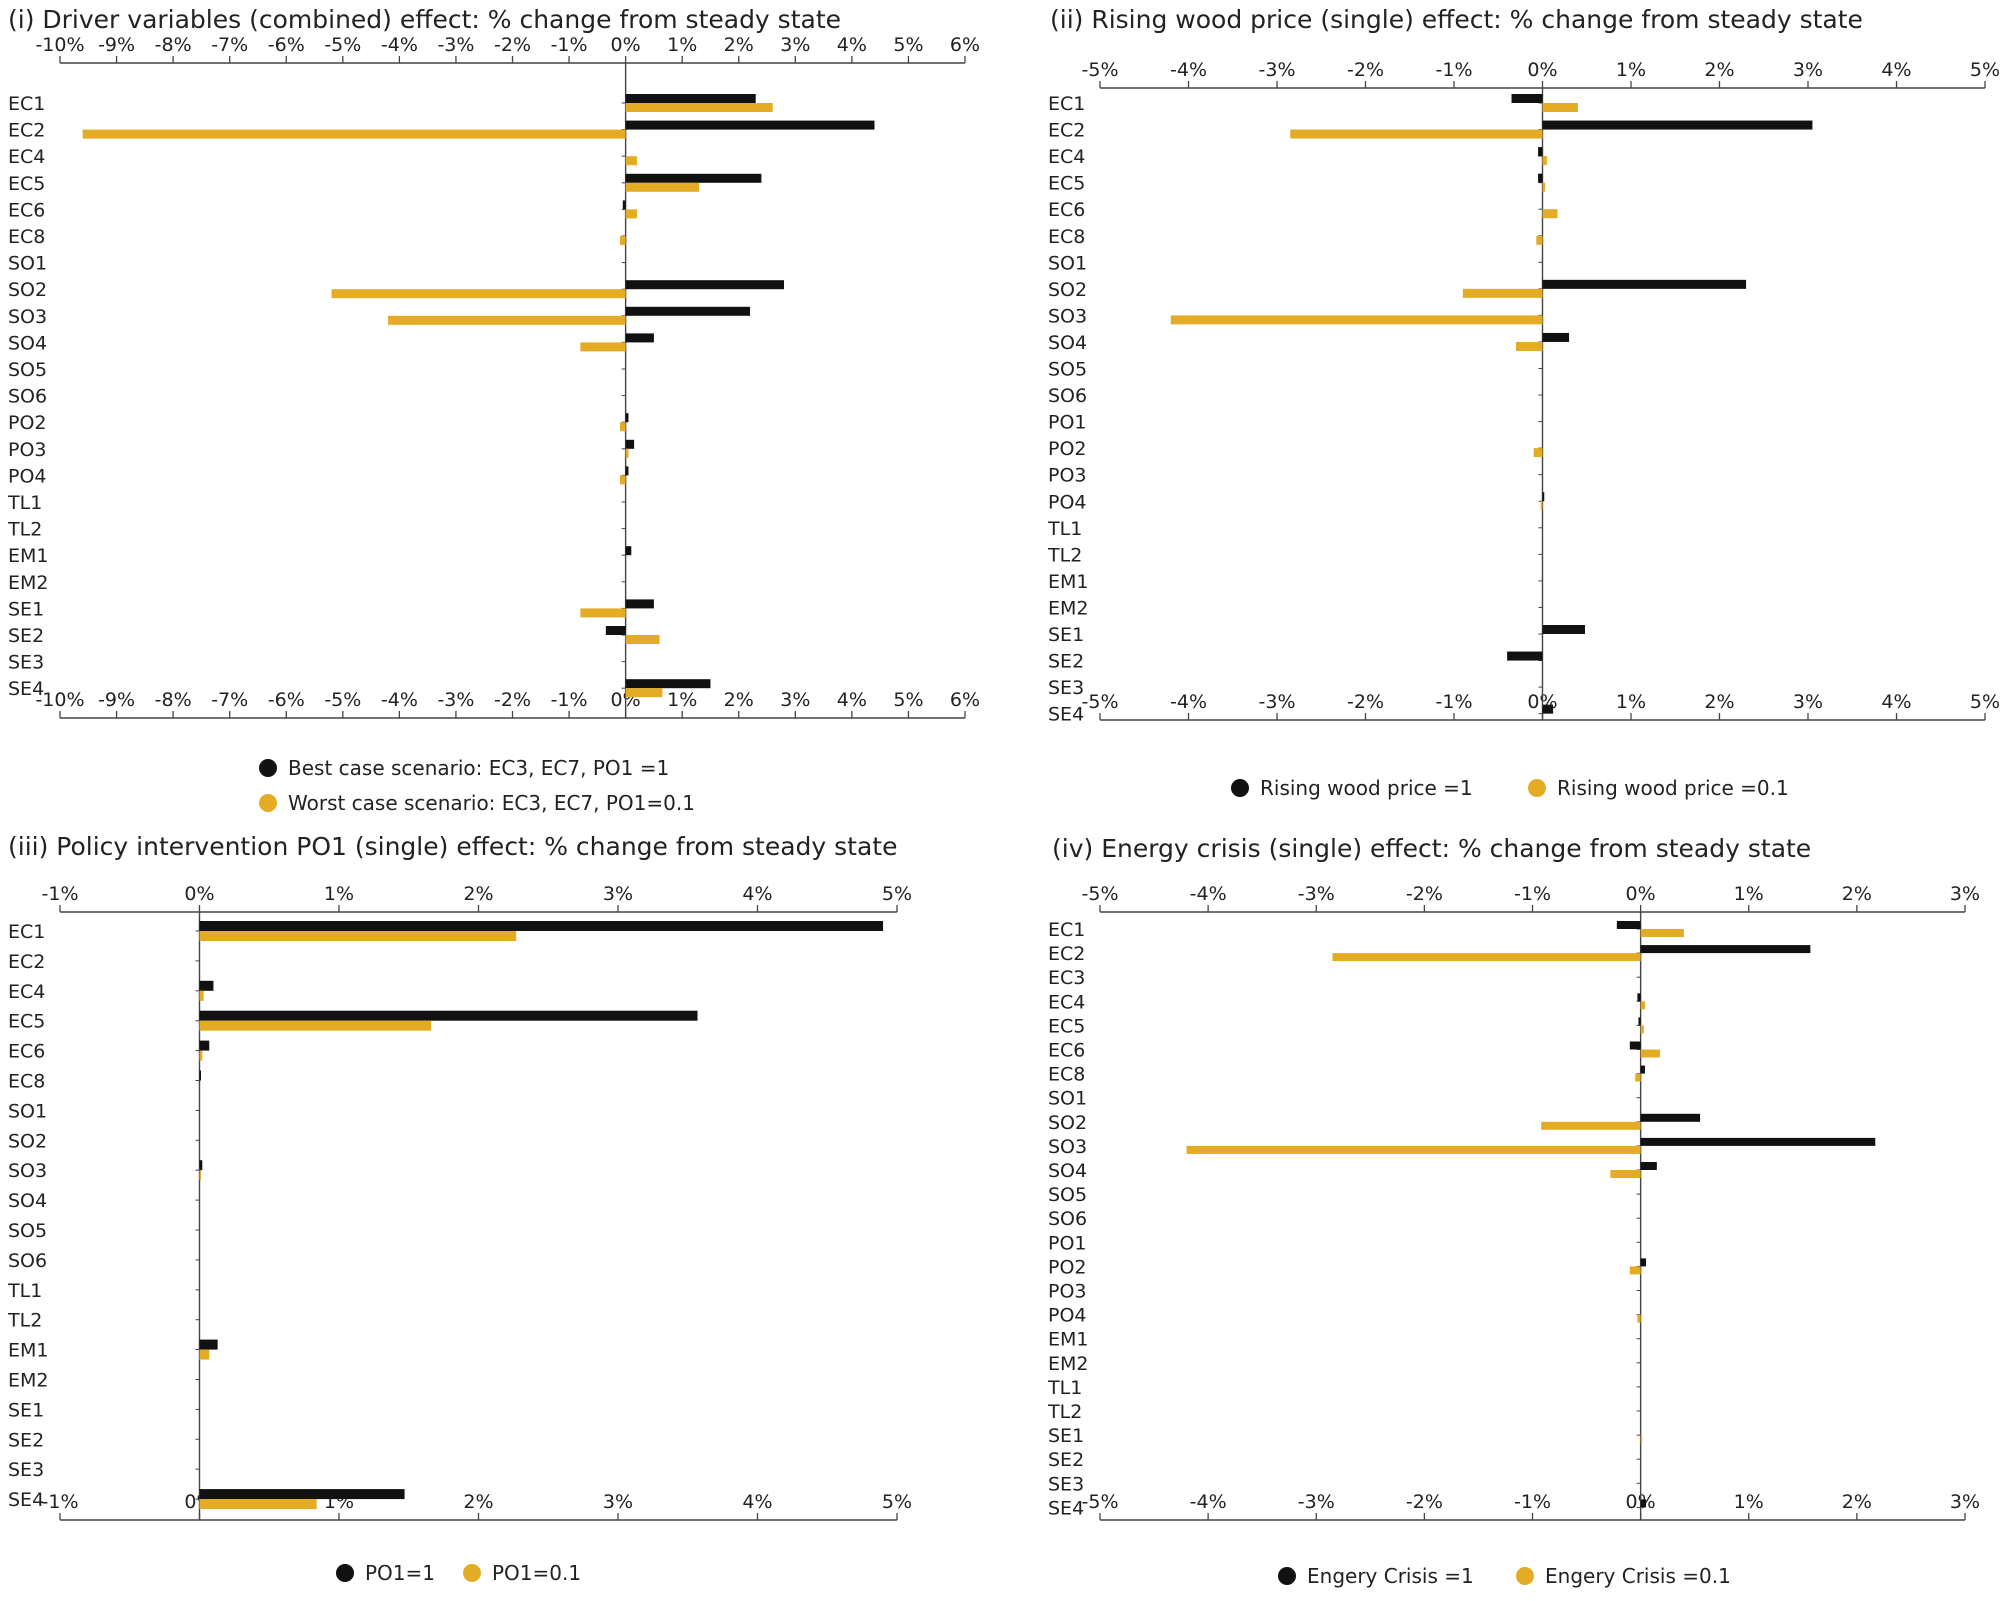 The width and height of the screenshot is (2007, 1601). Describe the element at coordinates (26, 1410) in the screenshot. I see `category-label: SE1` at that location.